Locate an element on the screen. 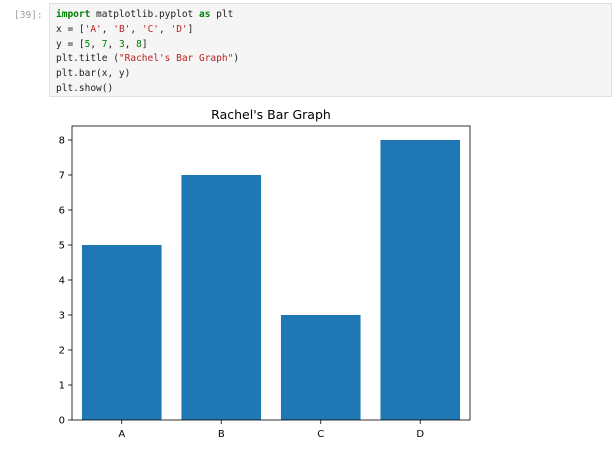 This screenshot has width=612, height=449. code-token: 'D' is located at coordinates (179, 29).